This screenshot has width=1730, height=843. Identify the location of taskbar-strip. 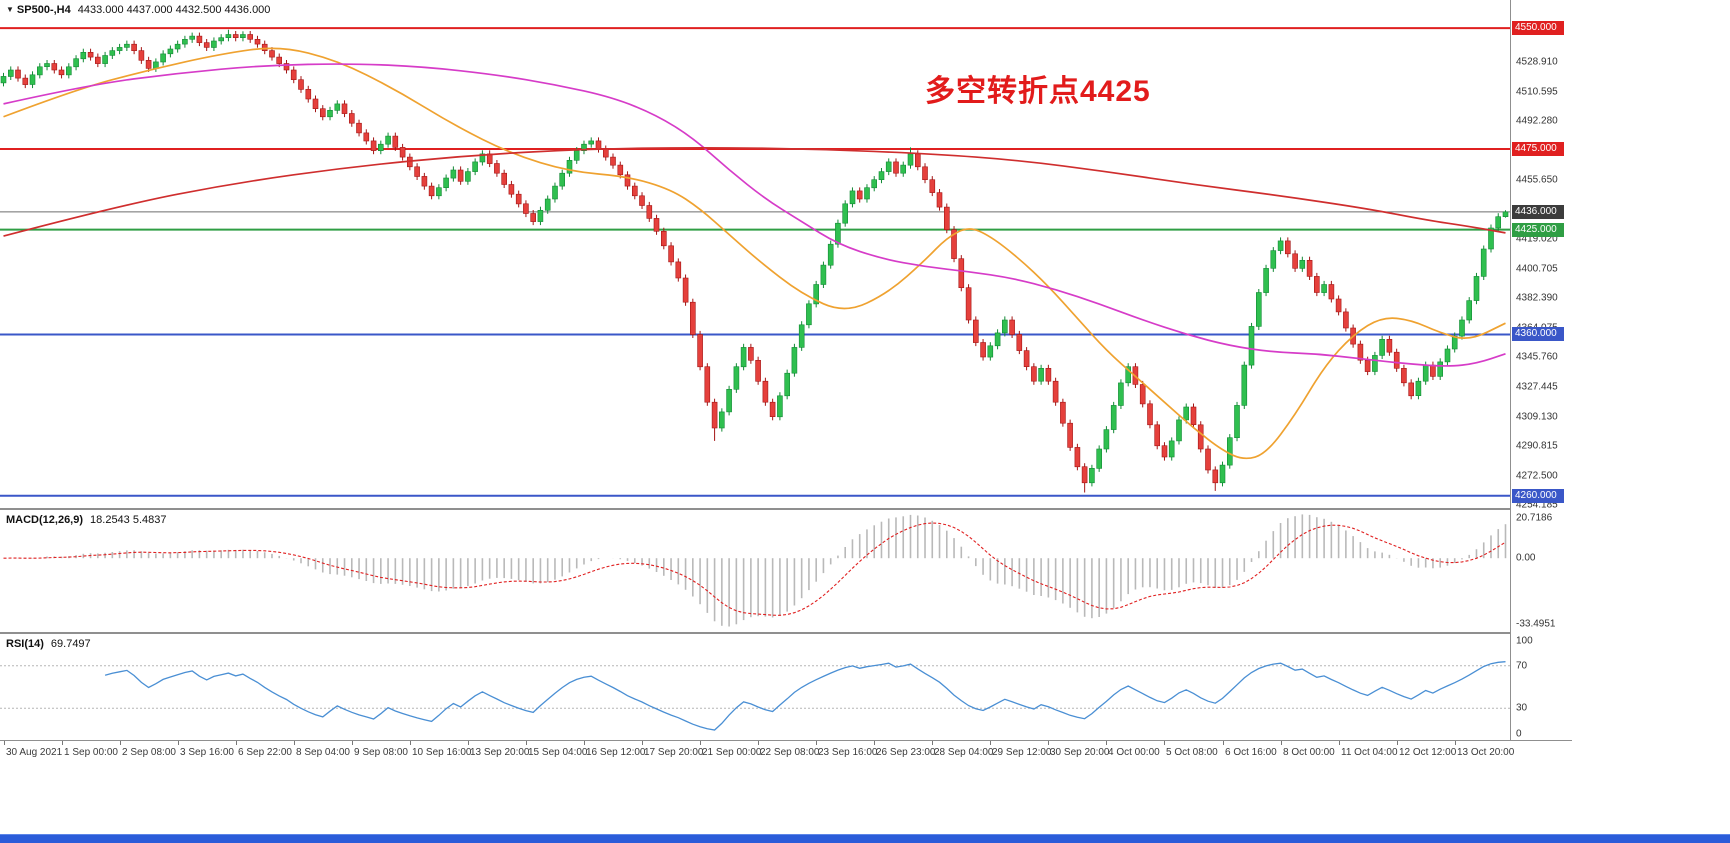
(865, 838).